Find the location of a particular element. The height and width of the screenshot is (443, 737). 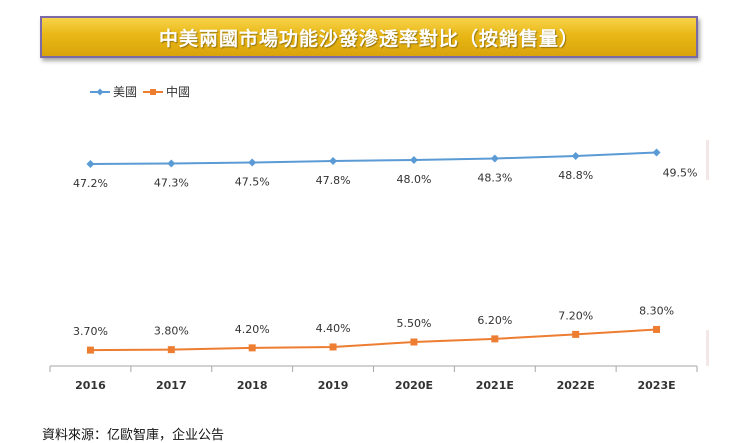

x-tick-label: 2021E is located at coordinates (495, 385).